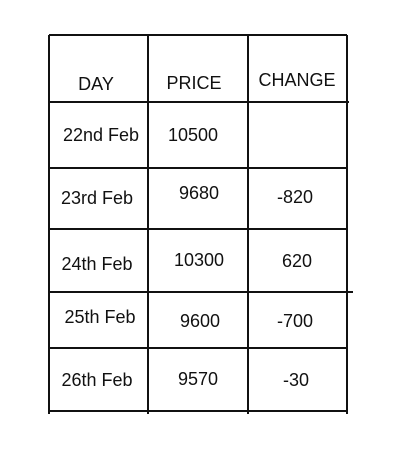  What do you see at coordinates (96, 84) in the screenshot?
I see `column-header-day: DAY` at bounding box center [96, 84].